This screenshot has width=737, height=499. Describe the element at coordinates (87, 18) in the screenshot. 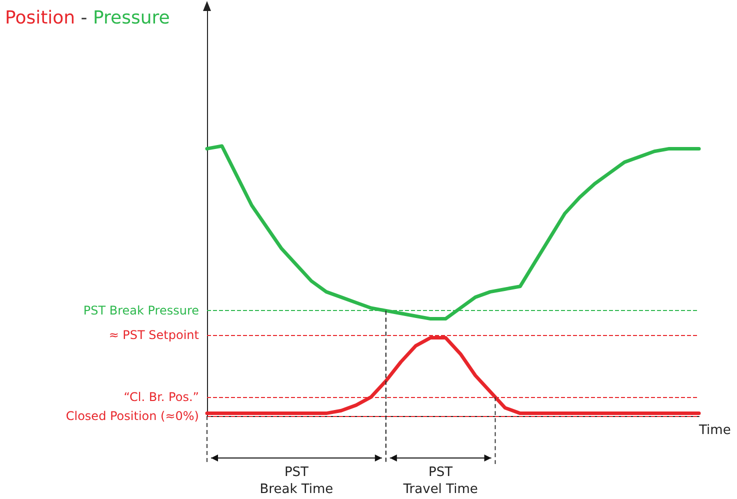

I see `chart-title: Position - Pressure` at that location.